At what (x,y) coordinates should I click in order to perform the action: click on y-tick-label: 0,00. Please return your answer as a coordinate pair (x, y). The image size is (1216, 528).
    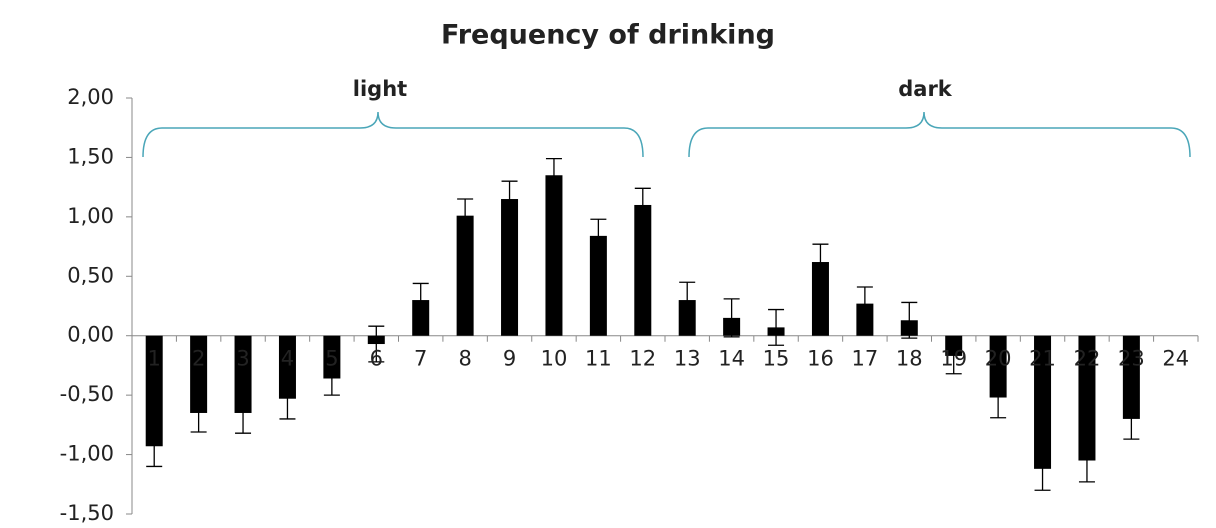
    Looking at the image, I should click on (90, 335).